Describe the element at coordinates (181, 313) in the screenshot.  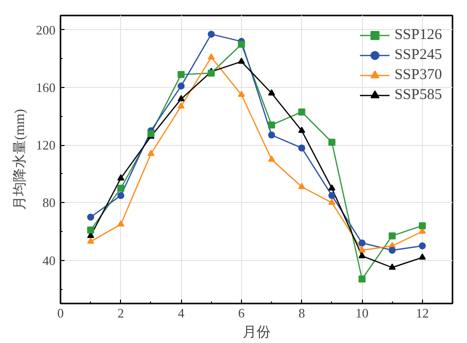
I see `x-tick-label: 4` at that location.